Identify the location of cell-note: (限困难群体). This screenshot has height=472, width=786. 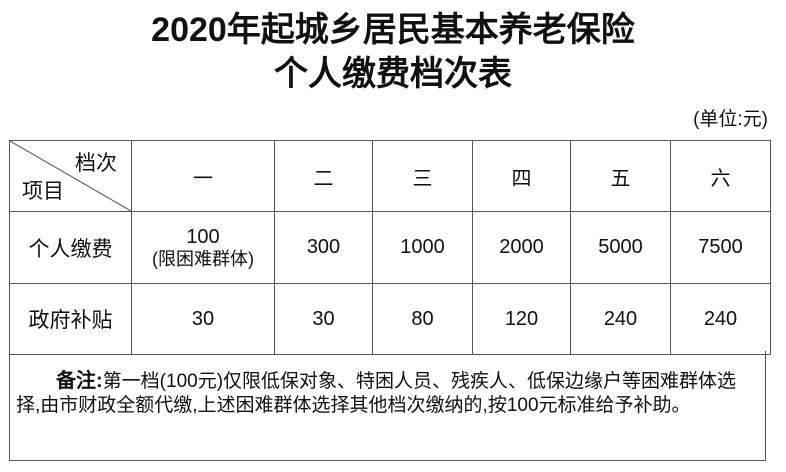
(203, 259).